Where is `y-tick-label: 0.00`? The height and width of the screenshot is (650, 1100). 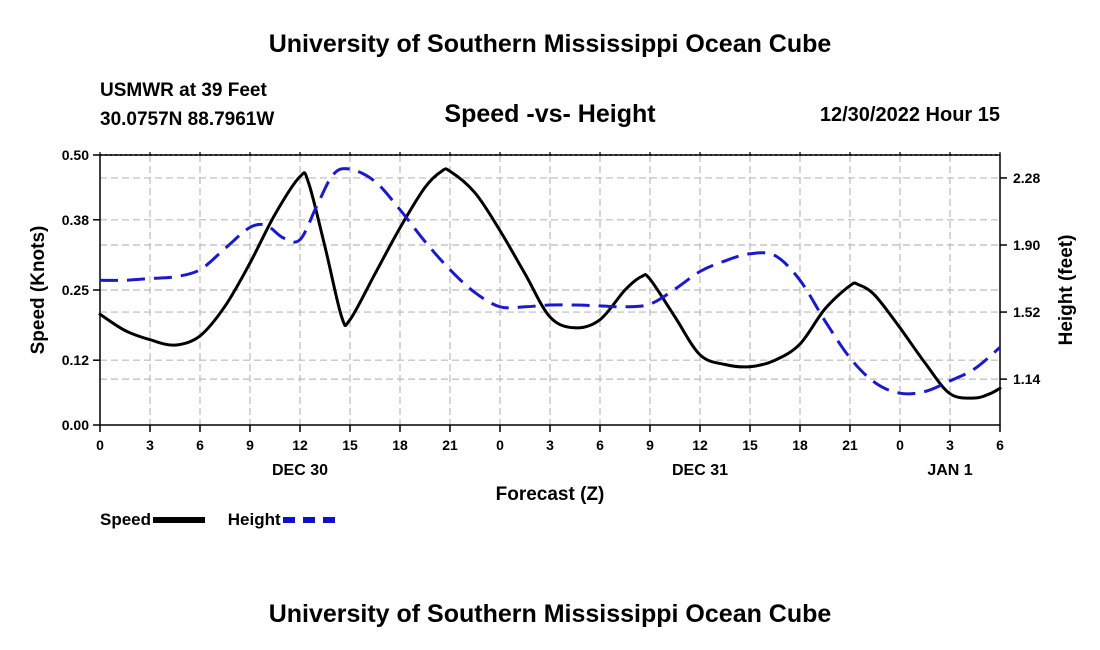
y-tick-label: 0.00 is located at coordinates (75, 425).